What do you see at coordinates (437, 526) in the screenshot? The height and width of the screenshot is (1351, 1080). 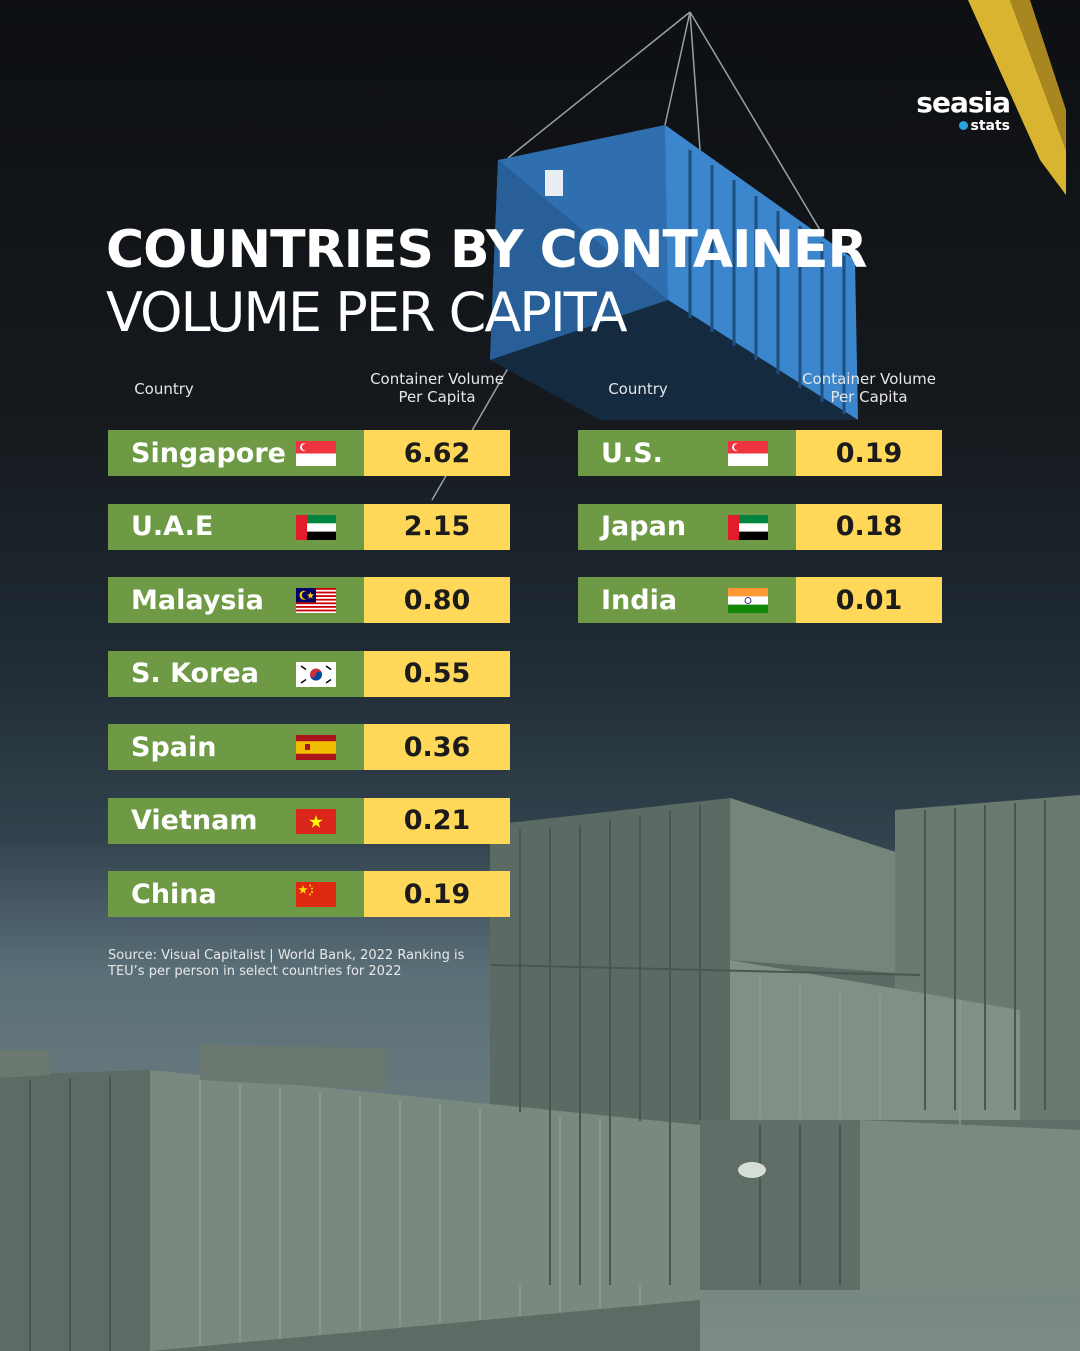 I see `value-cell: 2.15` at bounding box center [437, 526].